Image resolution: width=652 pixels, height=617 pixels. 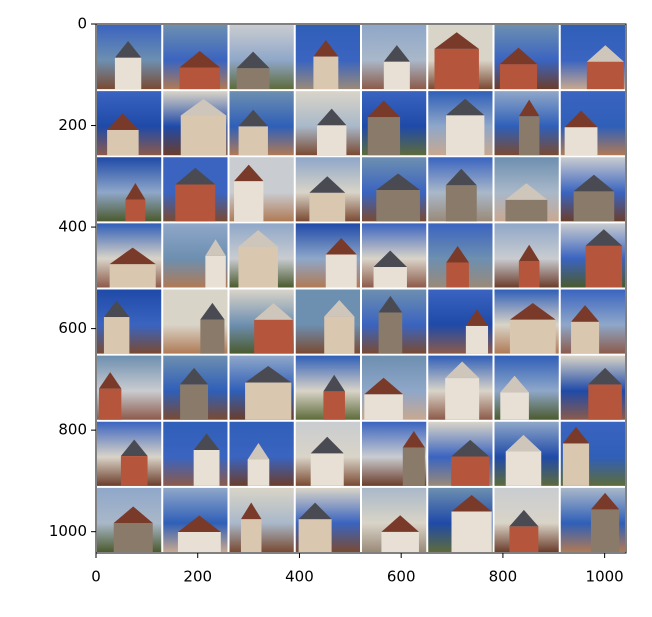 I want to click on x-tick-label: 200, so click(x=197, y=577).